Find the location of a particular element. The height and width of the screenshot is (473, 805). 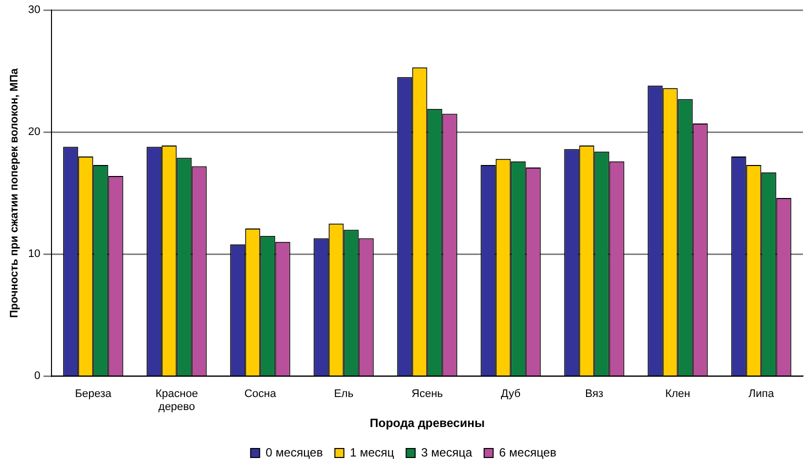

x-tick-label: Ясень is located at coordinates (428, 394).